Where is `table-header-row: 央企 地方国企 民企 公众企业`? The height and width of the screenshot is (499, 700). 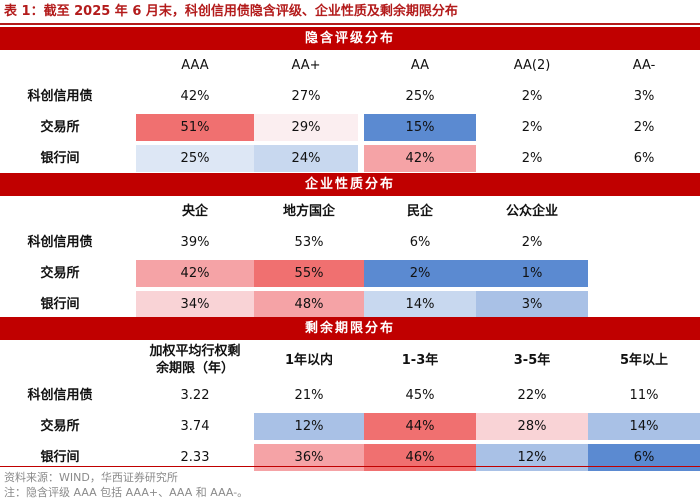
table-header-row: 央企 地方国企 民企 公众企业 is located at coordinates (350, 211).